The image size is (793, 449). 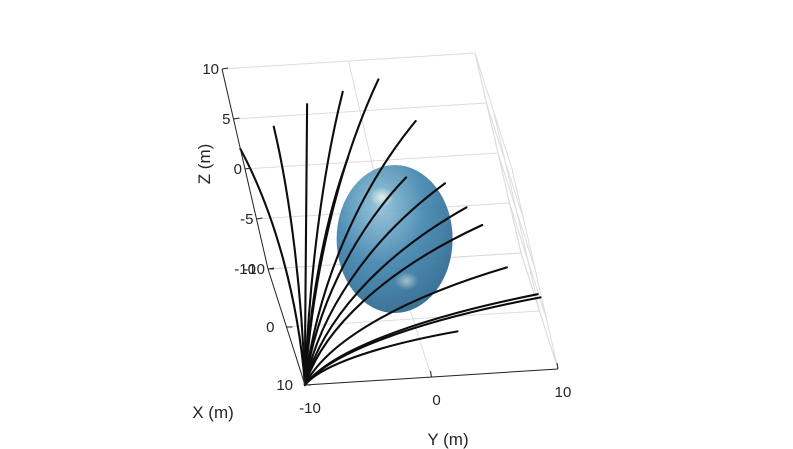 I want to click on sphere-highlight-top, so click(x=381, y=197).